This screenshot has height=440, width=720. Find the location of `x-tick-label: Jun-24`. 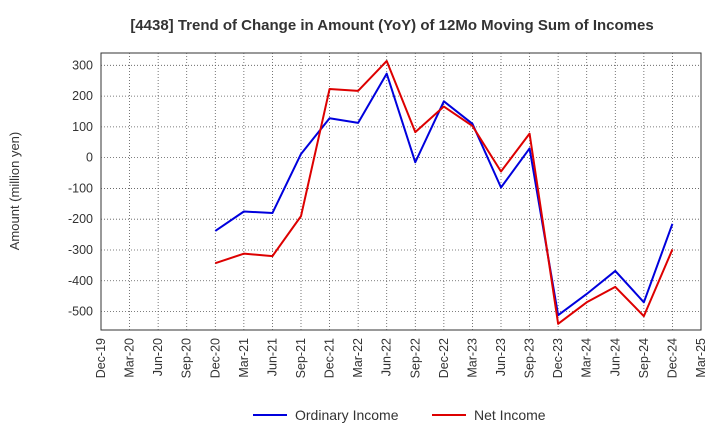

x-tick-label: Jun-24 is located at coordinates (615, 357).